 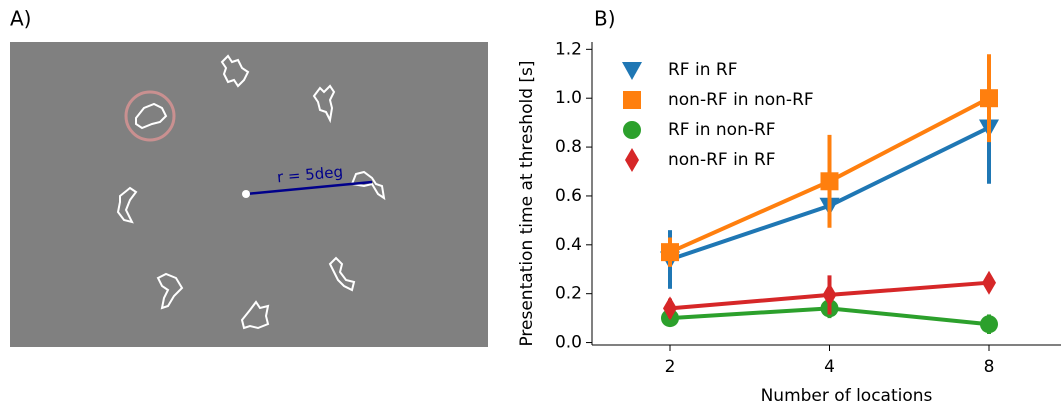 What do you see at coordinates (741, 100) in the screenshot?
I see `legend-label: non-RF in non-RF` at bounding box center [741, 100].